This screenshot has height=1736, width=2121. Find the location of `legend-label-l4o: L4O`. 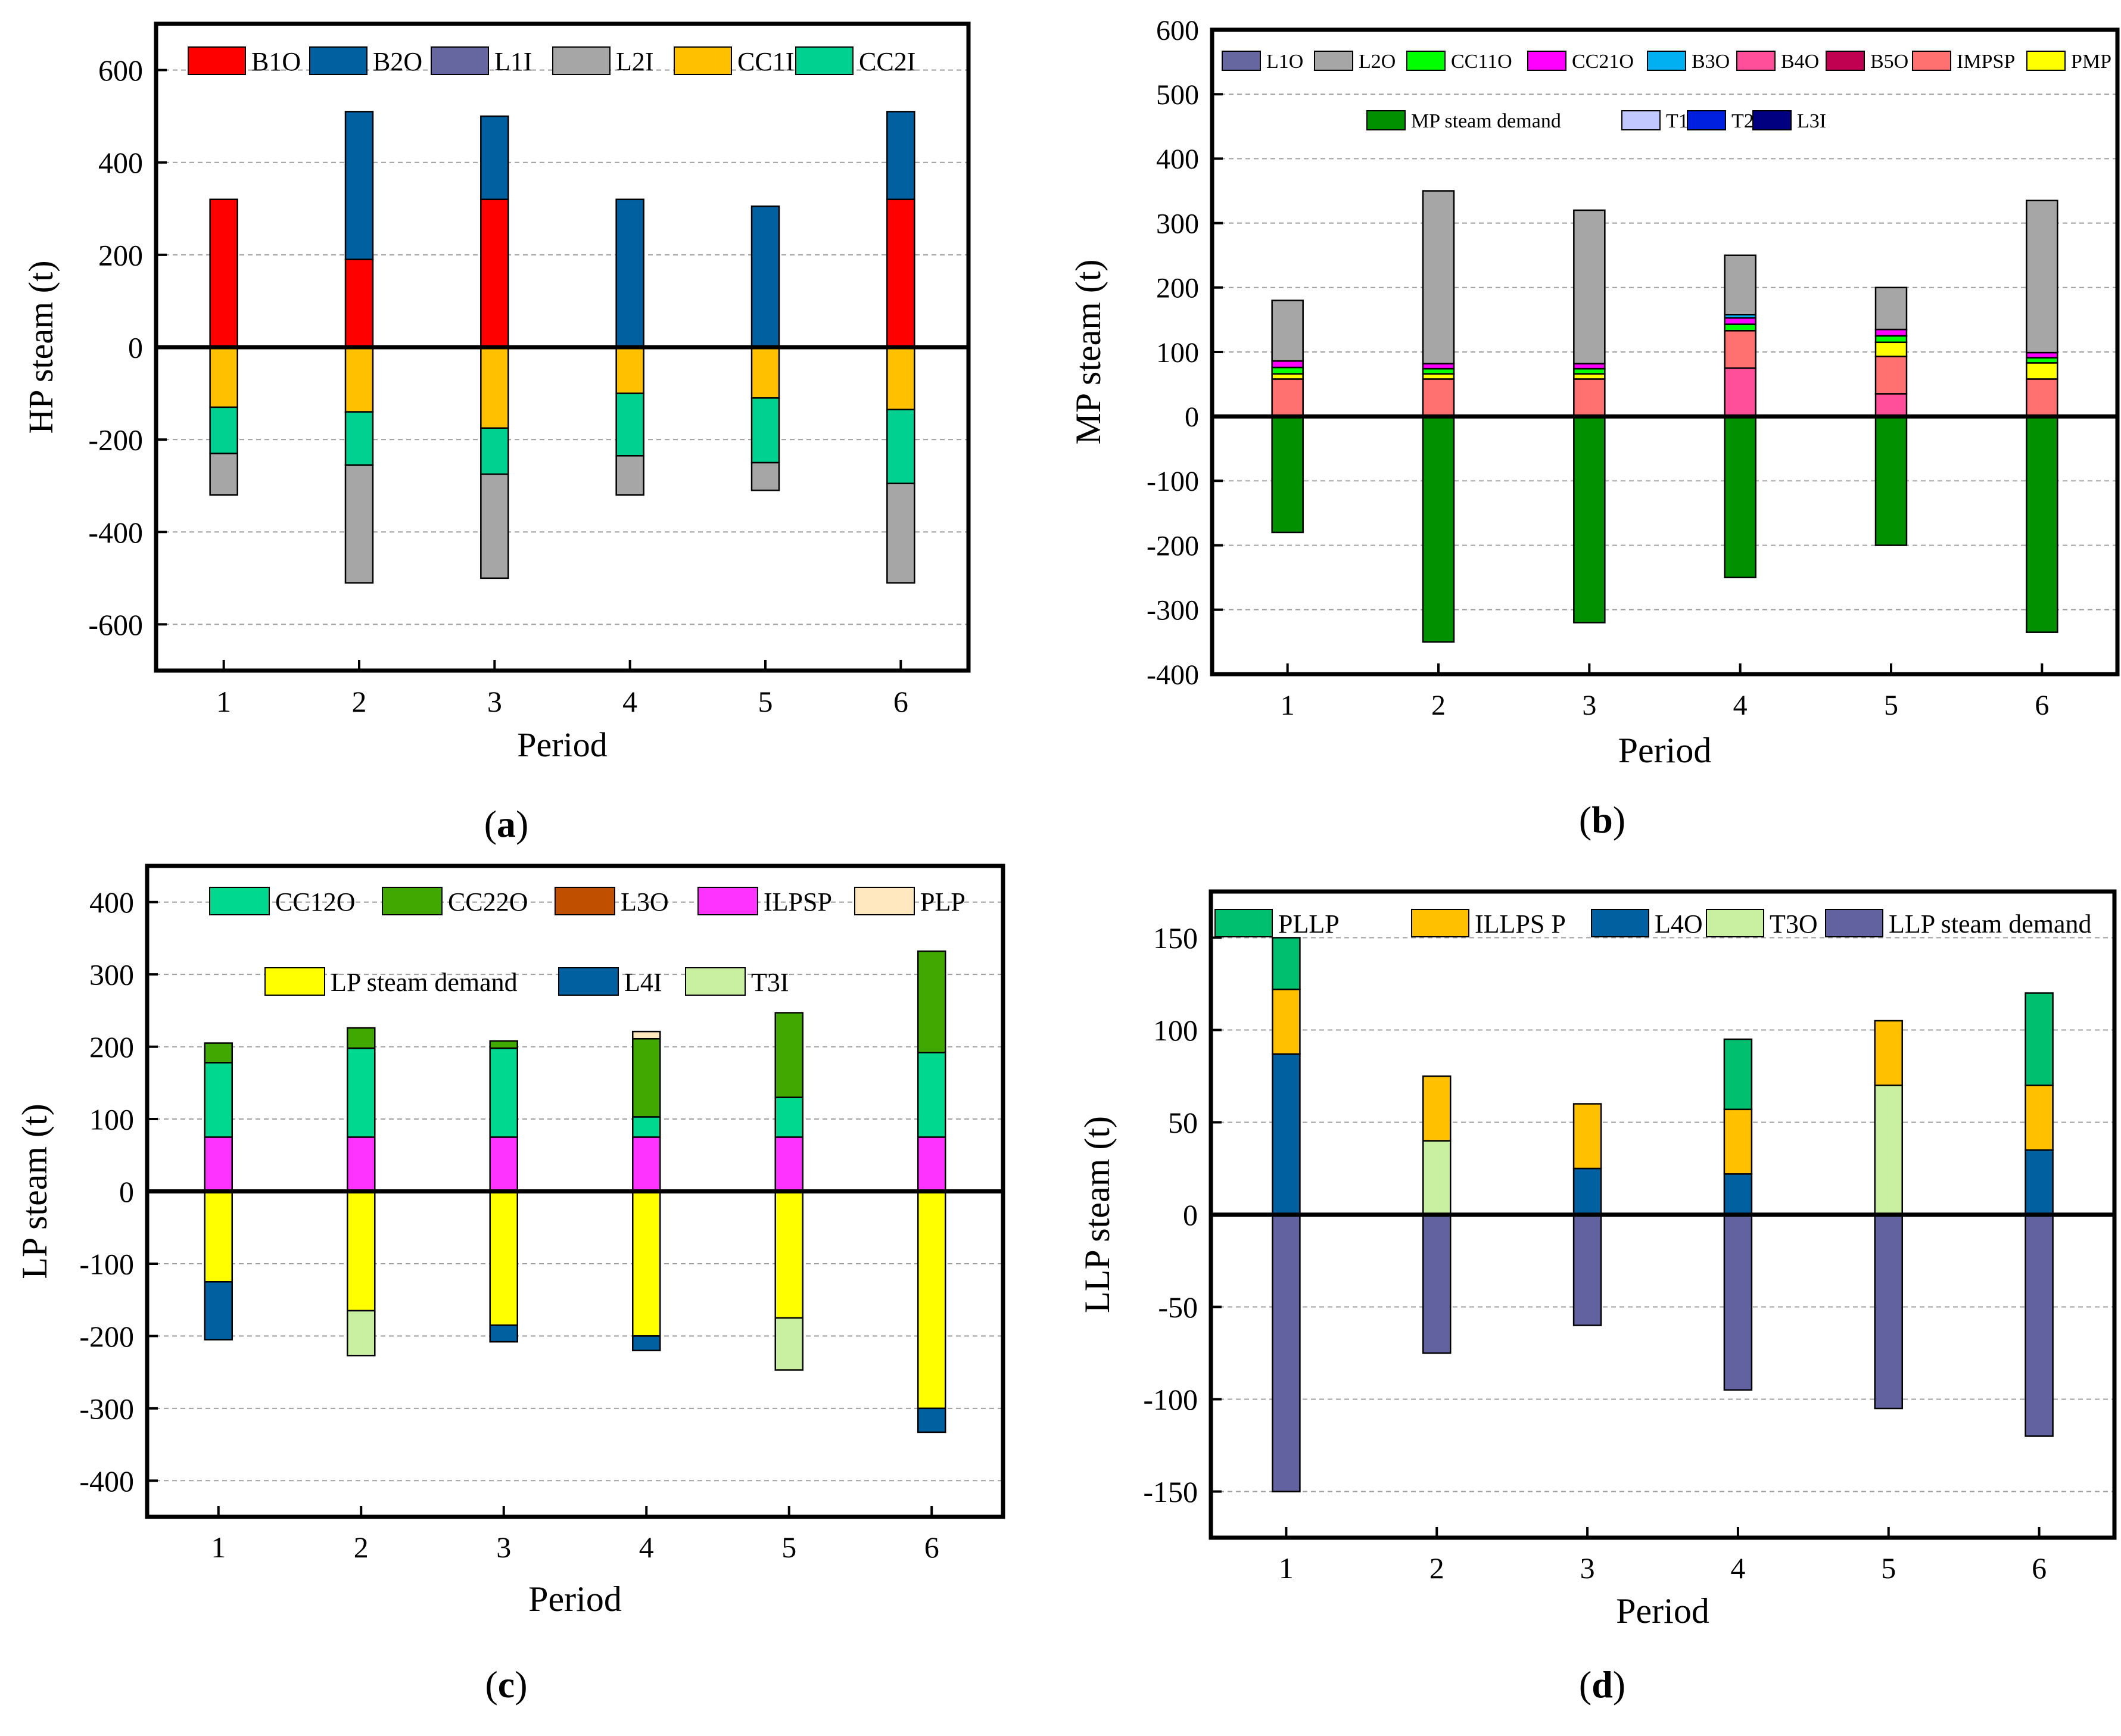

legend-label-l4o: L4O is located at coordinates (1679, 924).